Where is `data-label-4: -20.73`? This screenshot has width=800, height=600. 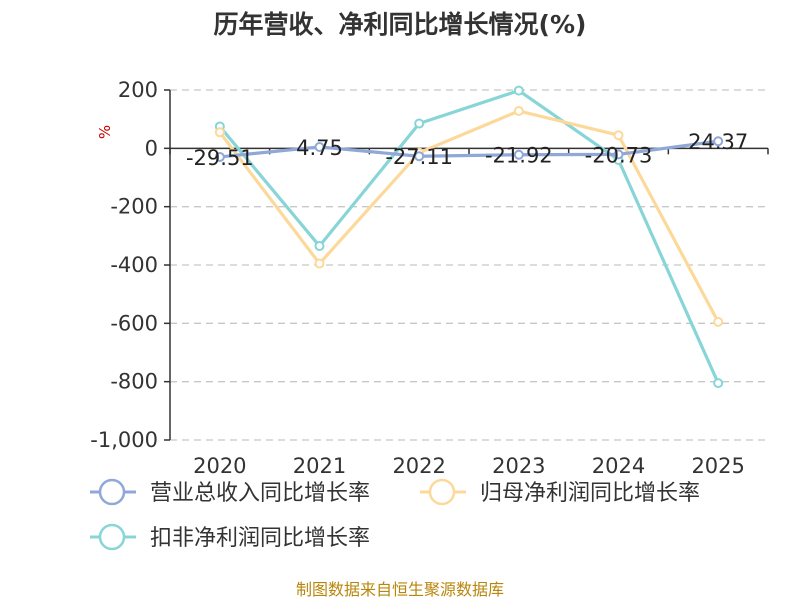
data-label-4: -20.73 is located at coordinates (619, 155).